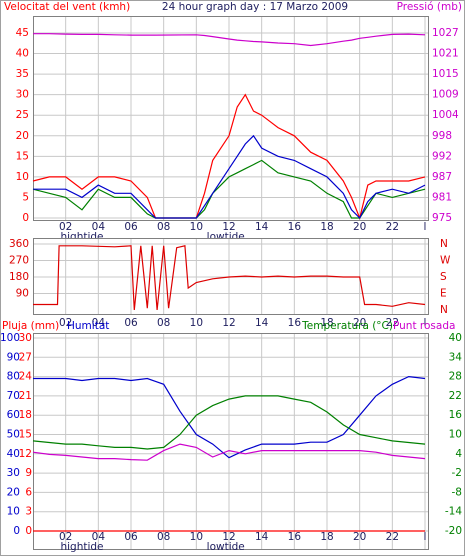  I want to click on y3-tick-label: 27, so click(25, 357).